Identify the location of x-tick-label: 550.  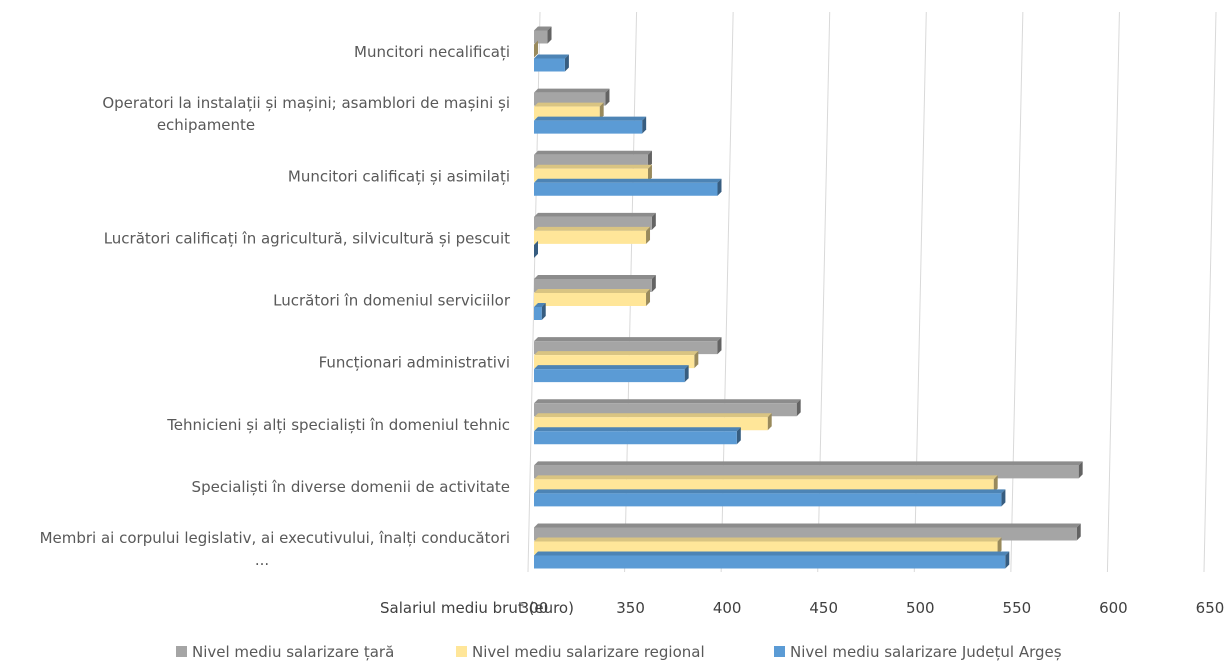
(1017, 608).